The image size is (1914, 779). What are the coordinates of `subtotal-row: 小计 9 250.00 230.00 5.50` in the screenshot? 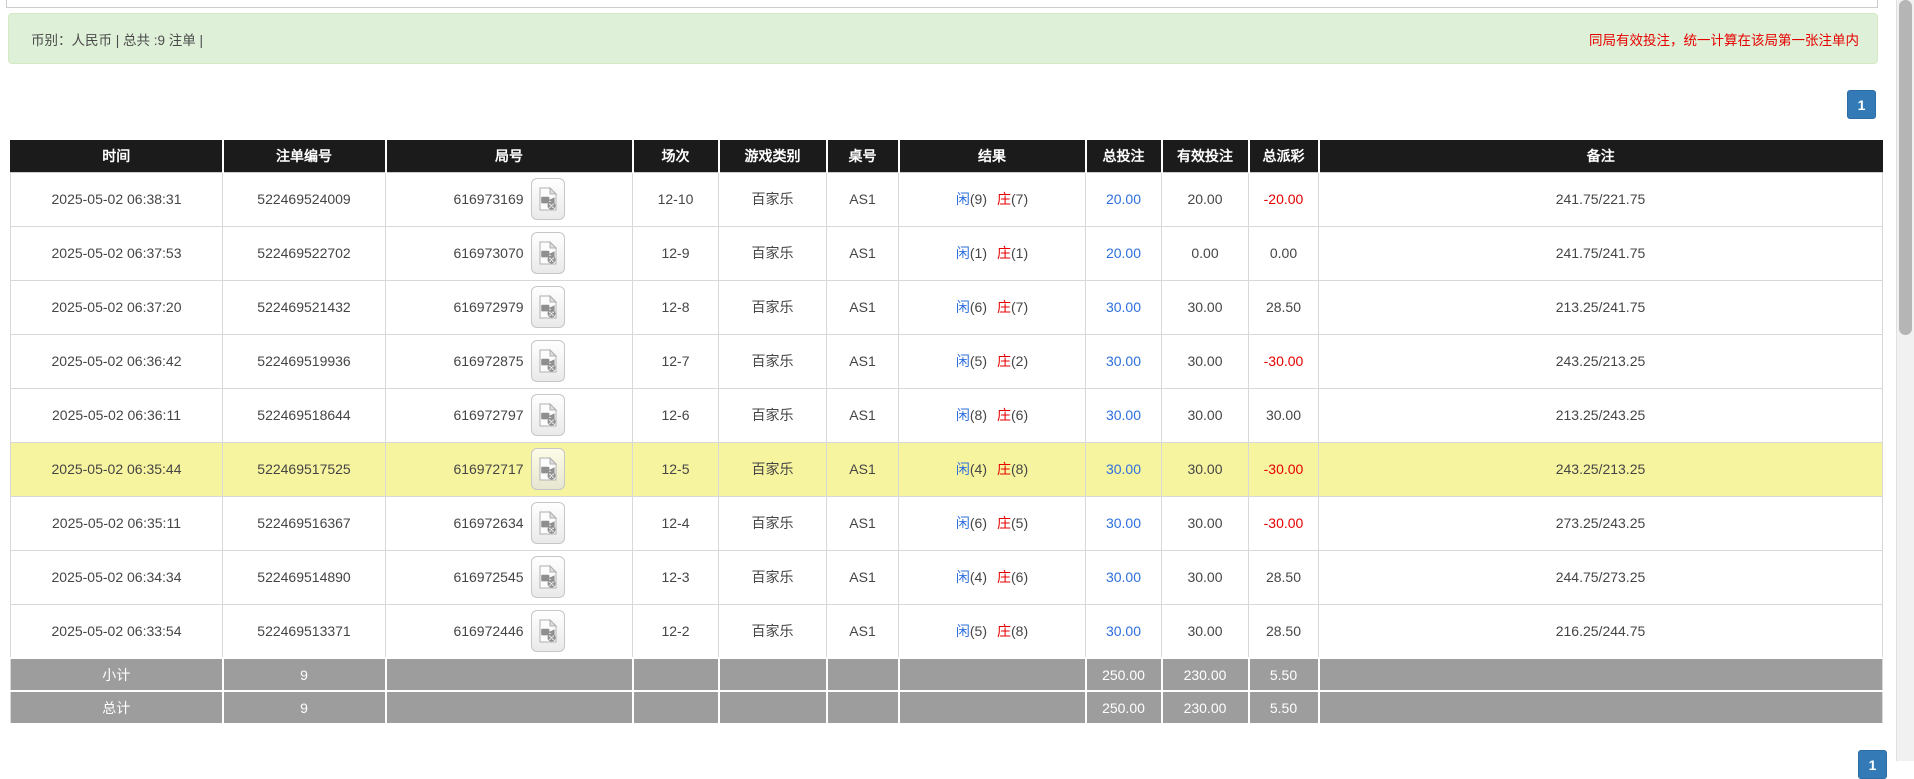 It's located at (946, 674).